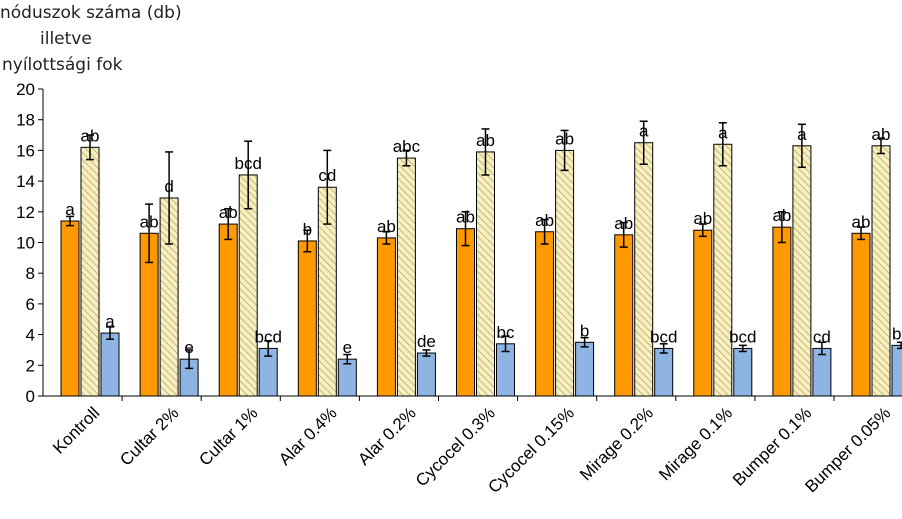 This screenshot has height=519, width=902. I want to click on x-category-label: Alar 0.2%, so click(387, 436).